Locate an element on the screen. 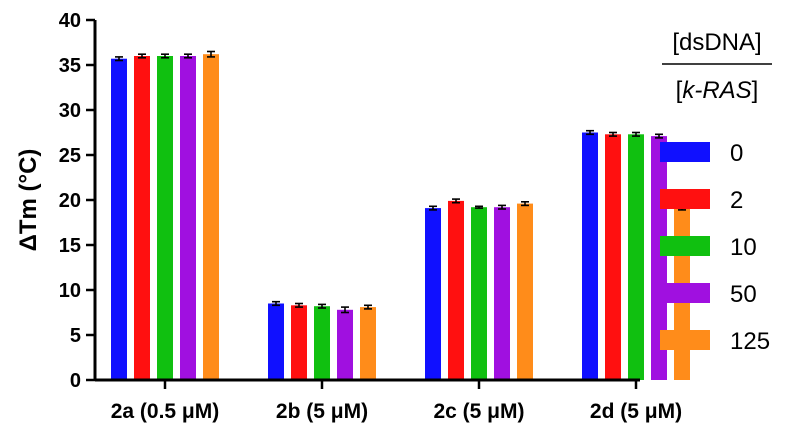 The height and width of the screenshot is (435, 787). y-tick-label-20: 20 is located at coordinates (70, 201).